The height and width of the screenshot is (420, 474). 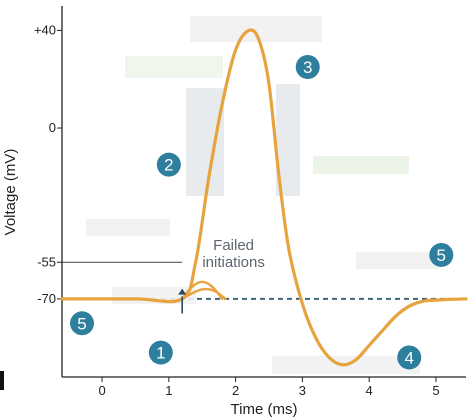 I want to click on y-tick-label: -70, so click(x=46, y=298).